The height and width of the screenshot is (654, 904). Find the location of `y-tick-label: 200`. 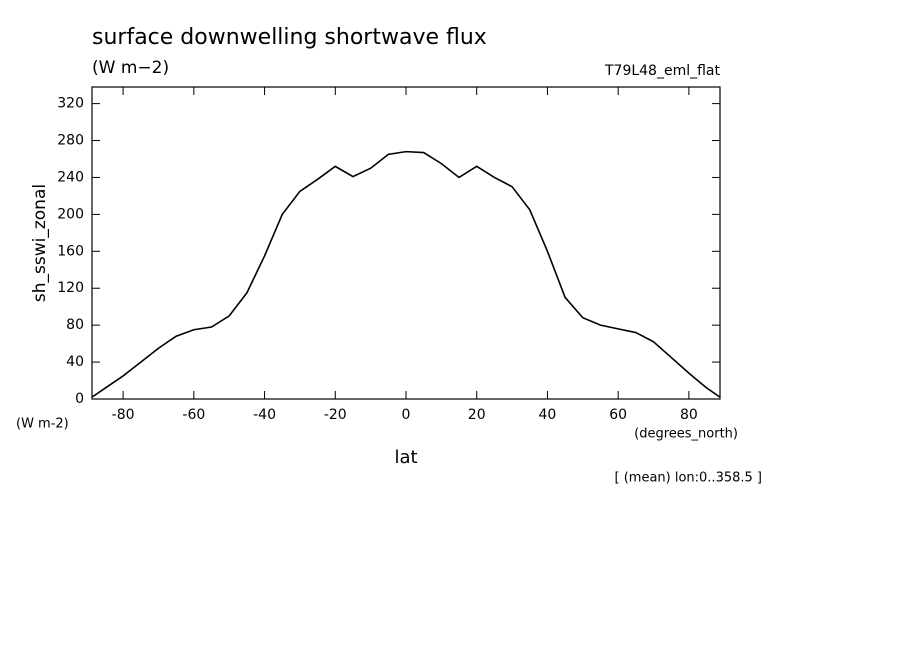

y-tick-label: 200 is located at coordinates (70, 214).